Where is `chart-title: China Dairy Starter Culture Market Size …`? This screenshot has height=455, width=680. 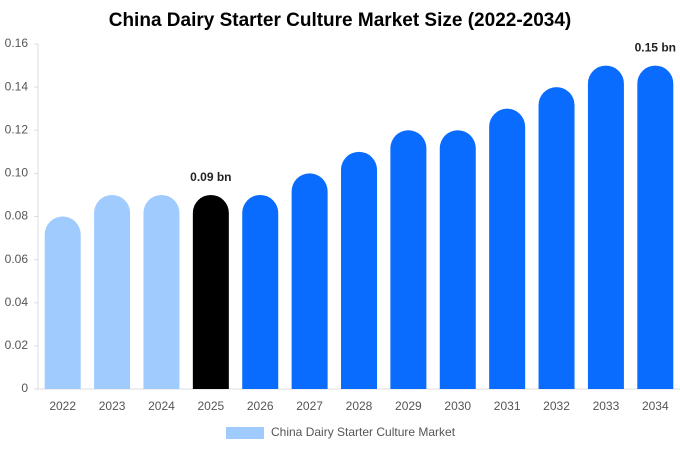
chart-title: China Dairy Starter Culture Market Size … is located at coordinates (340, 20).